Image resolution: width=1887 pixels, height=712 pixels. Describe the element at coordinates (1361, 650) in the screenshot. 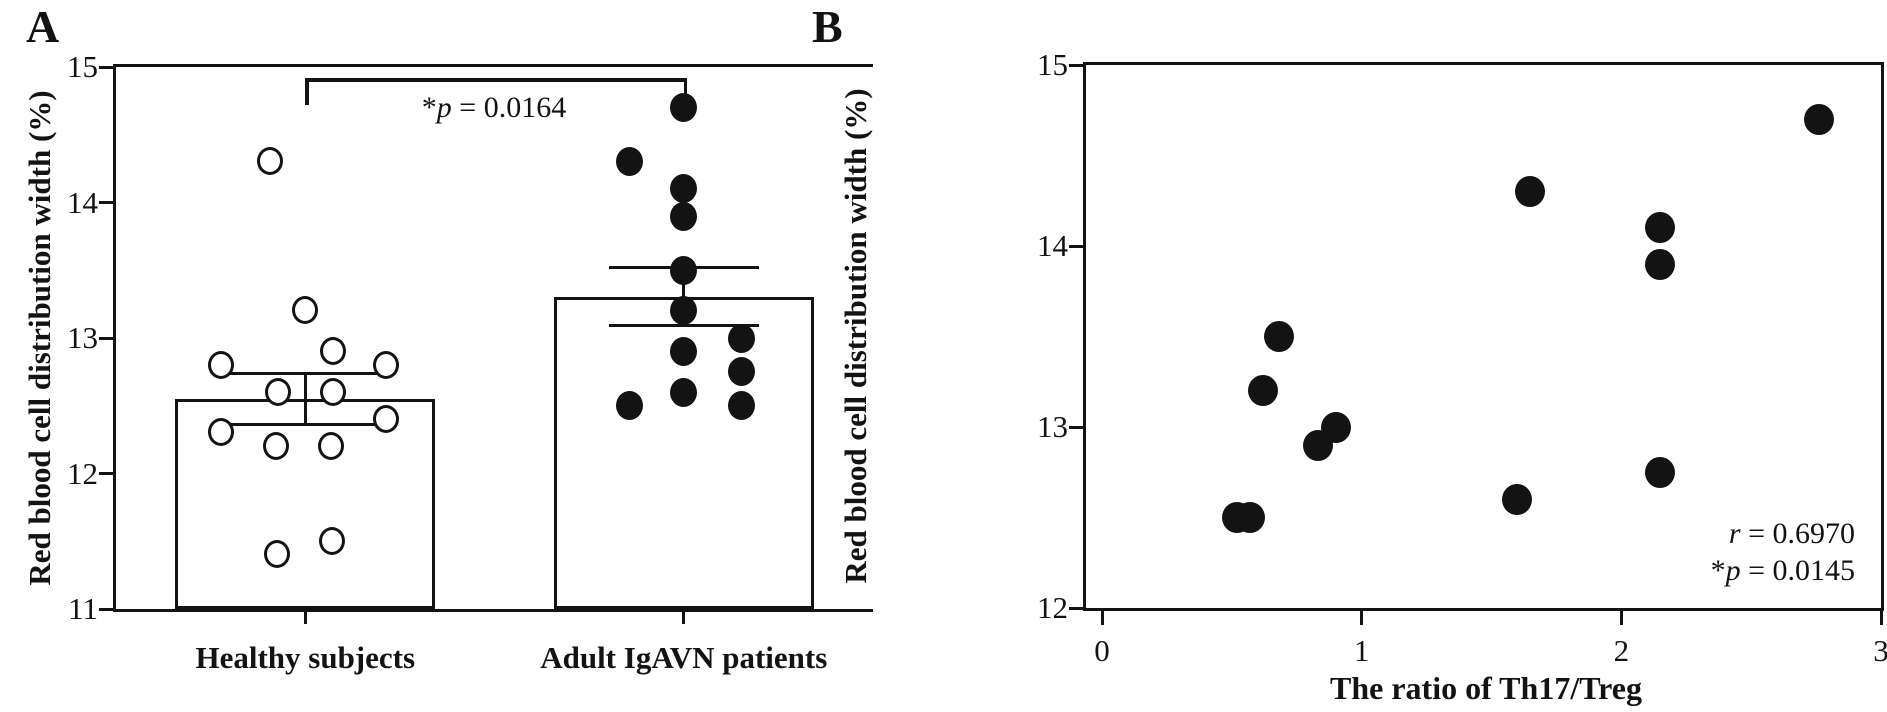

I see `x-tick-label: 1` at that location.